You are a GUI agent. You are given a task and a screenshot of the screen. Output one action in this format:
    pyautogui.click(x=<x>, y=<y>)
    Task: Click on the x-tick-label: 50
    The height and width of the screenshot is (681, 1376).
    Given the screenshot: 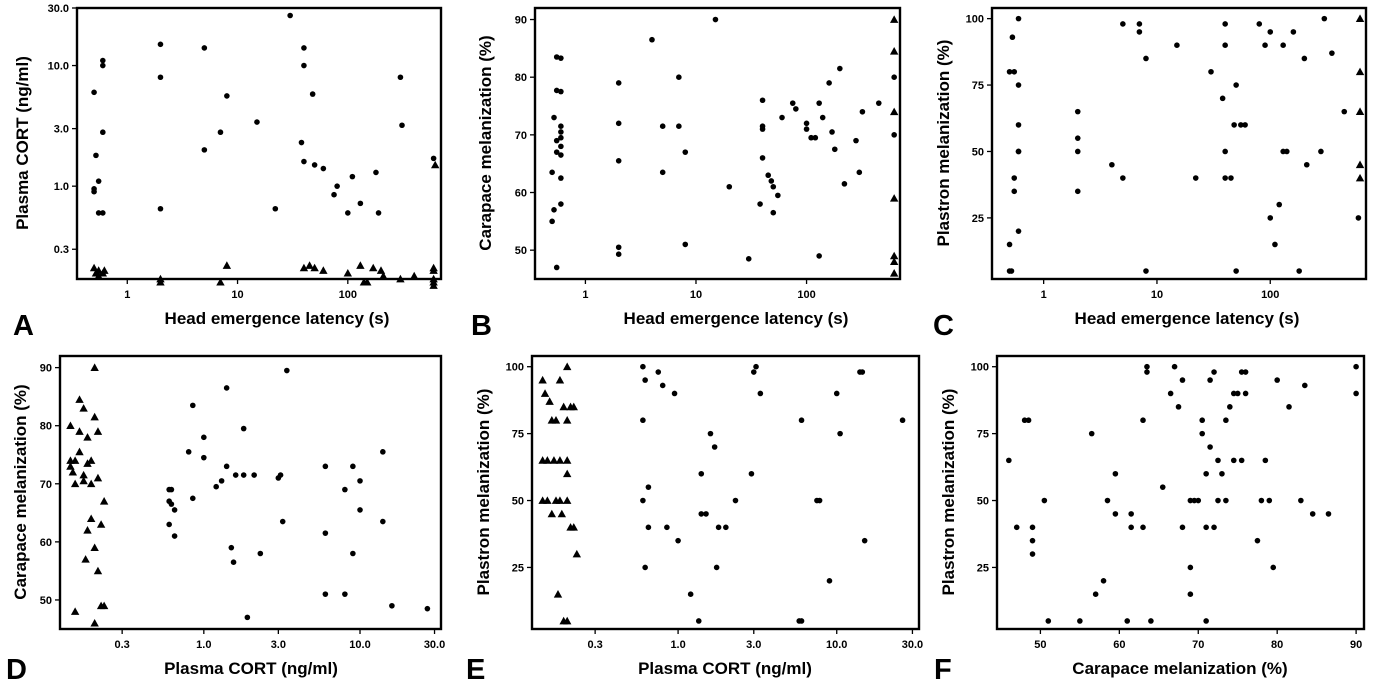 What is the action you would take?
    pyautogui.click(x=1040, y=645)
    